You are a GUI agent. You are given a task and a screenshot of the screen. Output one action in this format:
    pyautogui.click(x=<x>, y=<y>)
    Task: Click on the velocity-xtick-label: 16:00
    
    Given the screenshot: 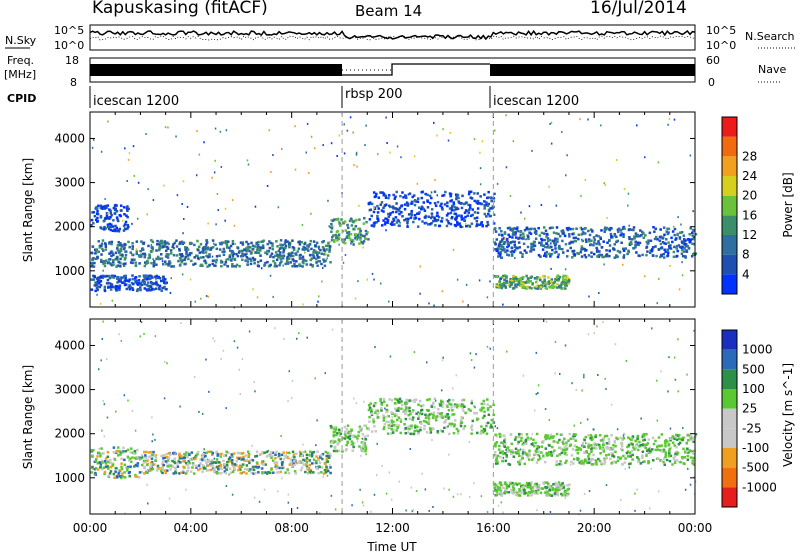 What is the action you would take?
    pyautogui.click(x=493, y=528)
    